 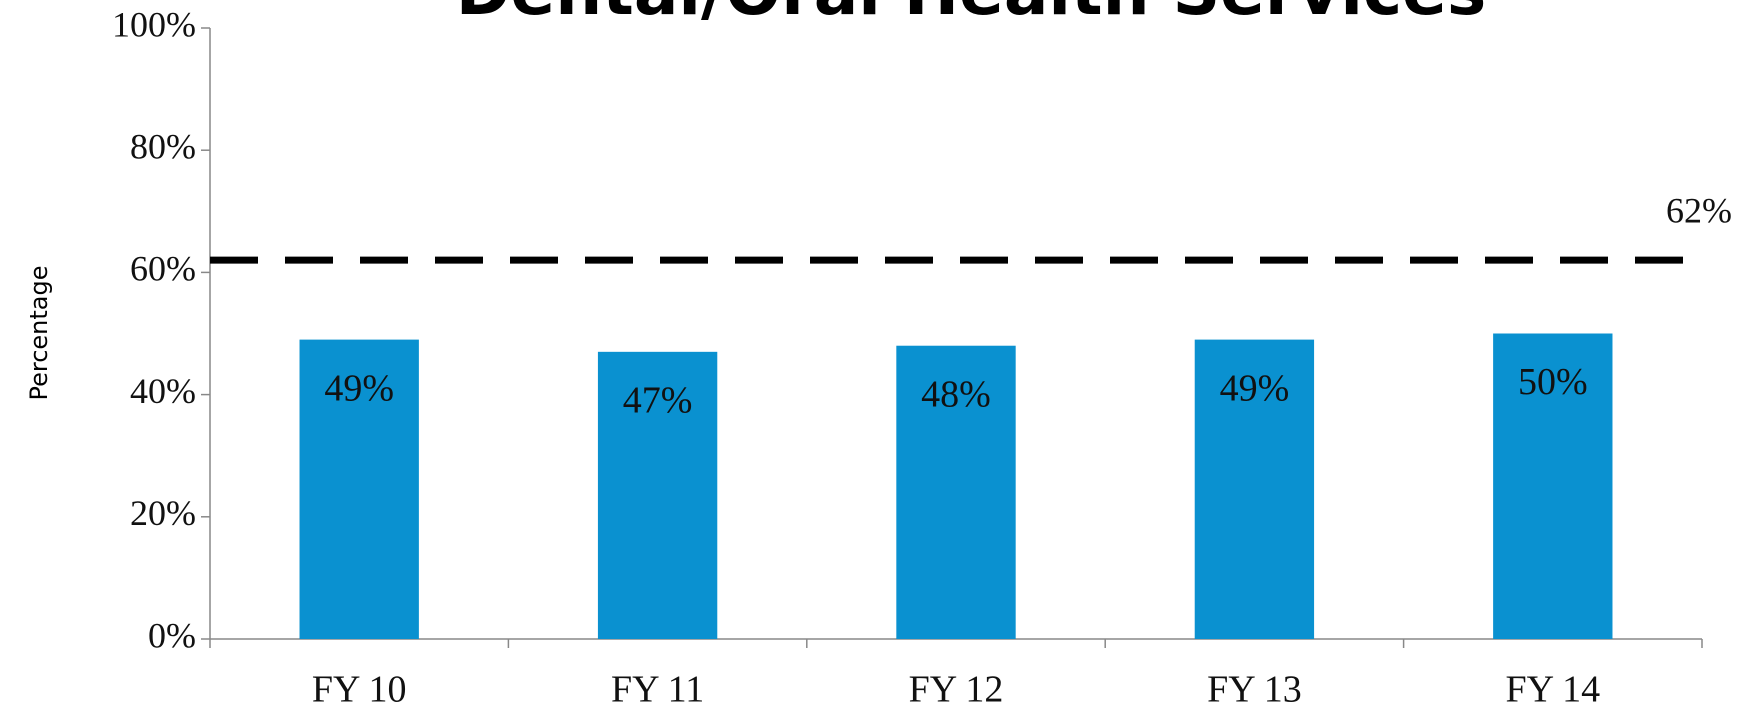 I want to click on y-tick-label: 60%, so click(x=163, y=269).